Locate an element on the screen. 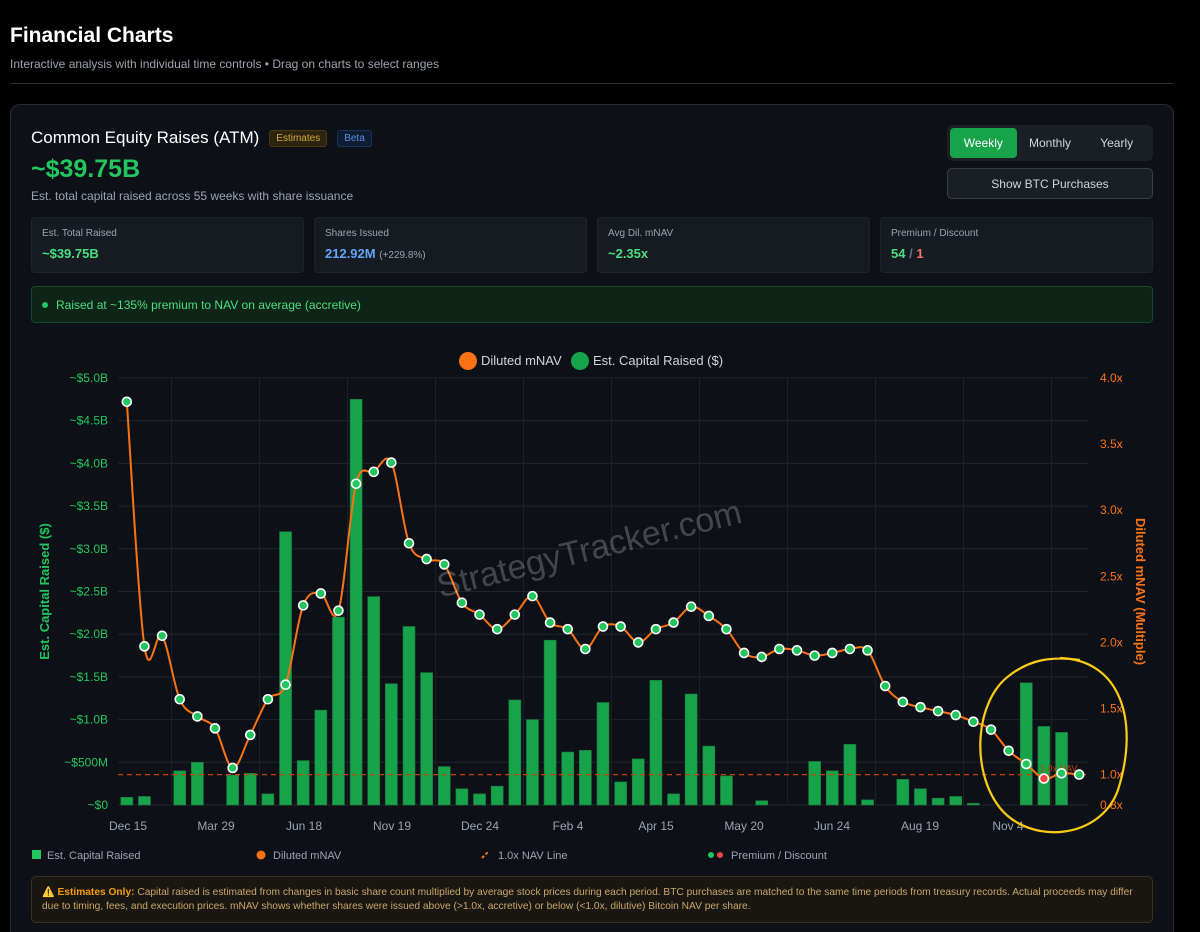  stat-label: Est. Total Raised is located at coordinates (79, 233).